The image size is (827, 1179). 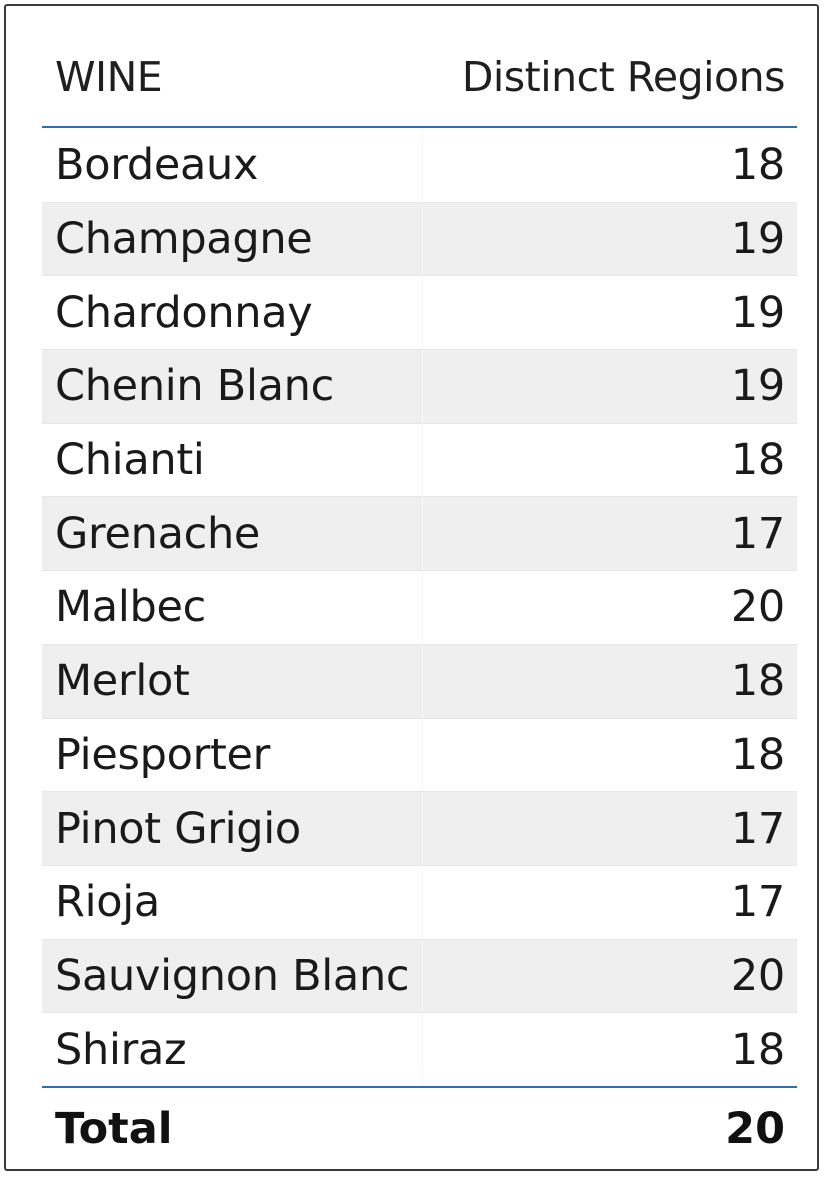 What do you see at coordinates (419, 78) in the screenshot?
I see `table-header-row: WINE Distinct Regions` at bounding box center [419, 78].